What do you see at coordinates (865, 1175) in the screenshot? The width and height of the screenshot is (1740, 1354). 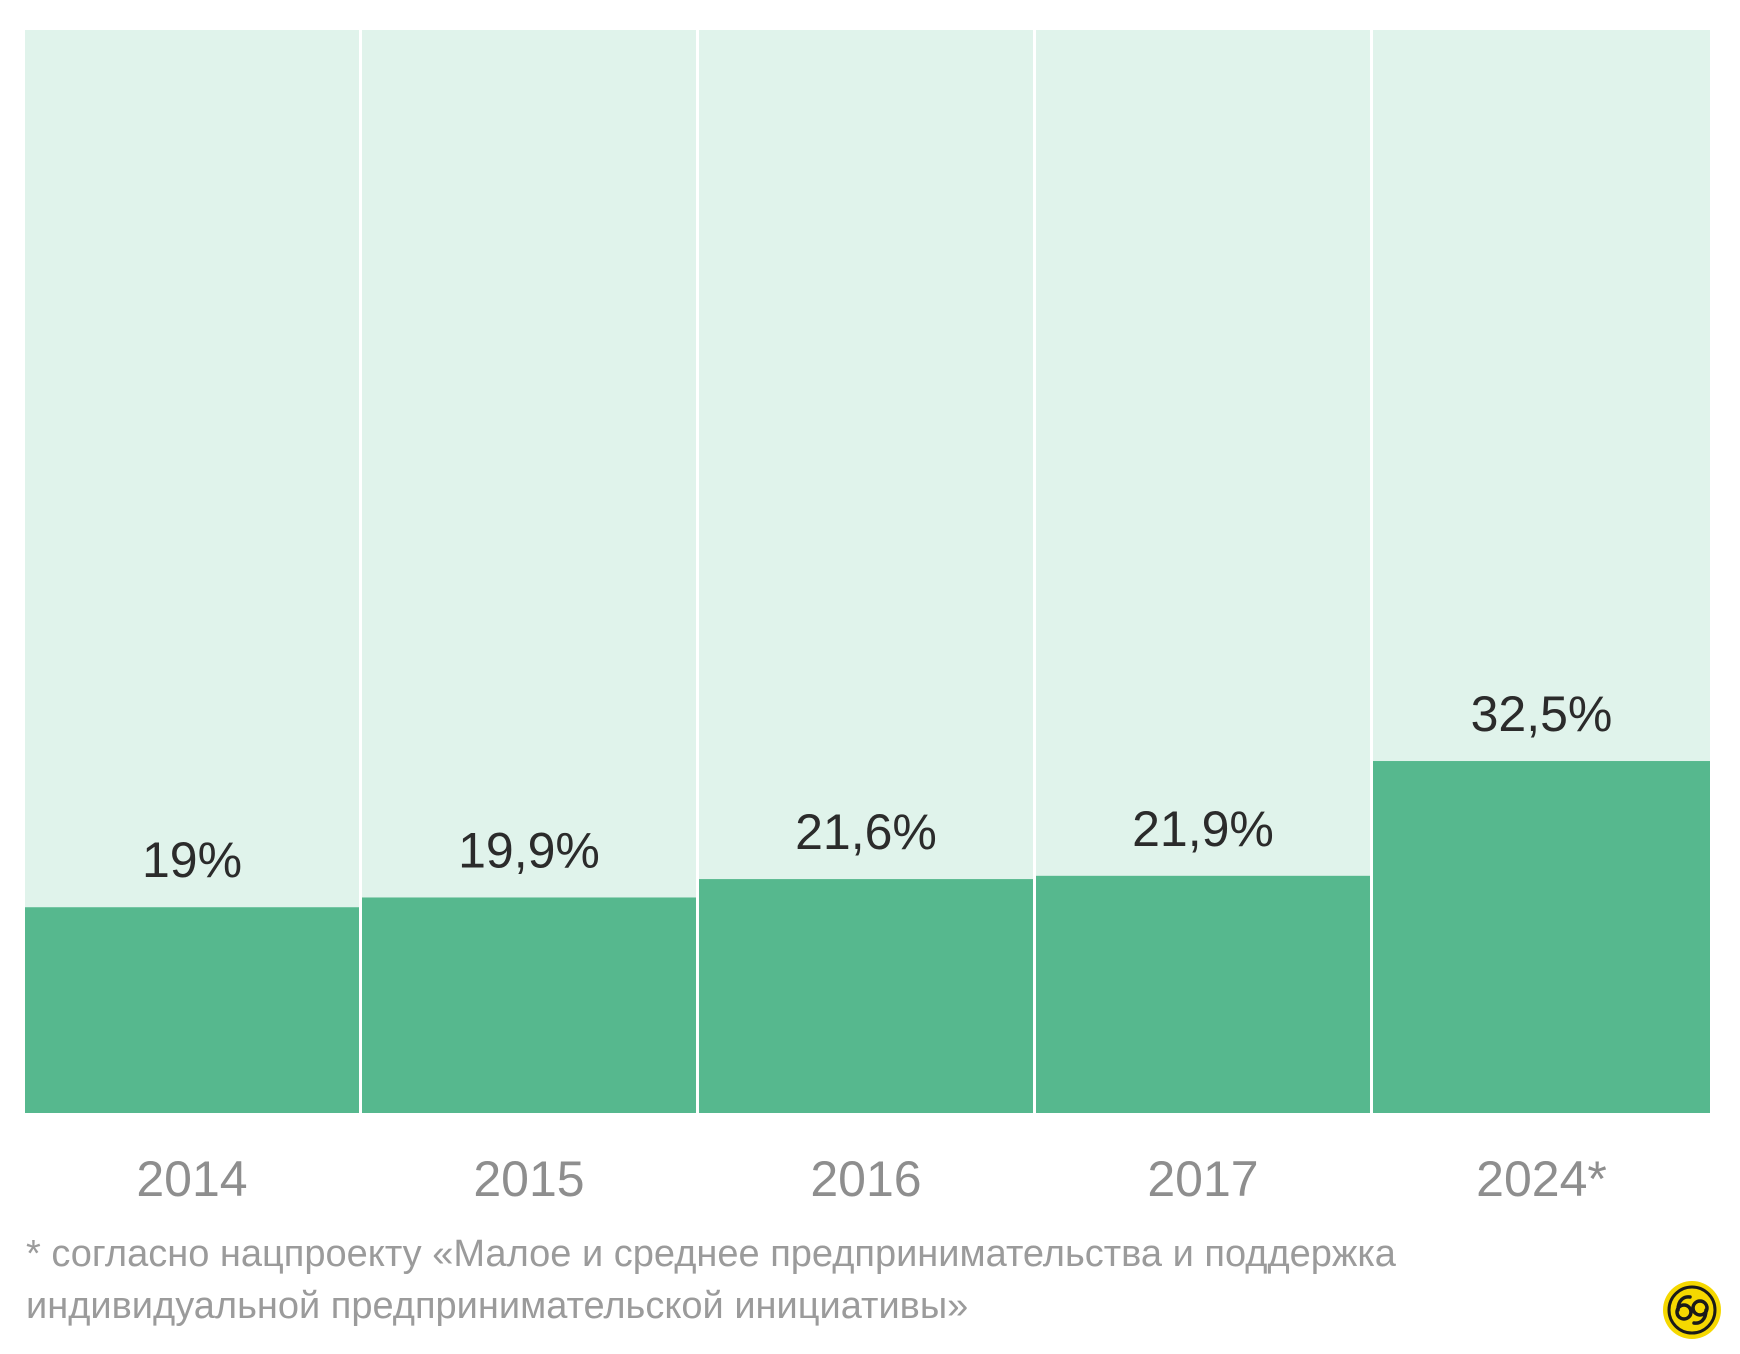 I see `category-label: 2016` at bounding box center [865, 1175].